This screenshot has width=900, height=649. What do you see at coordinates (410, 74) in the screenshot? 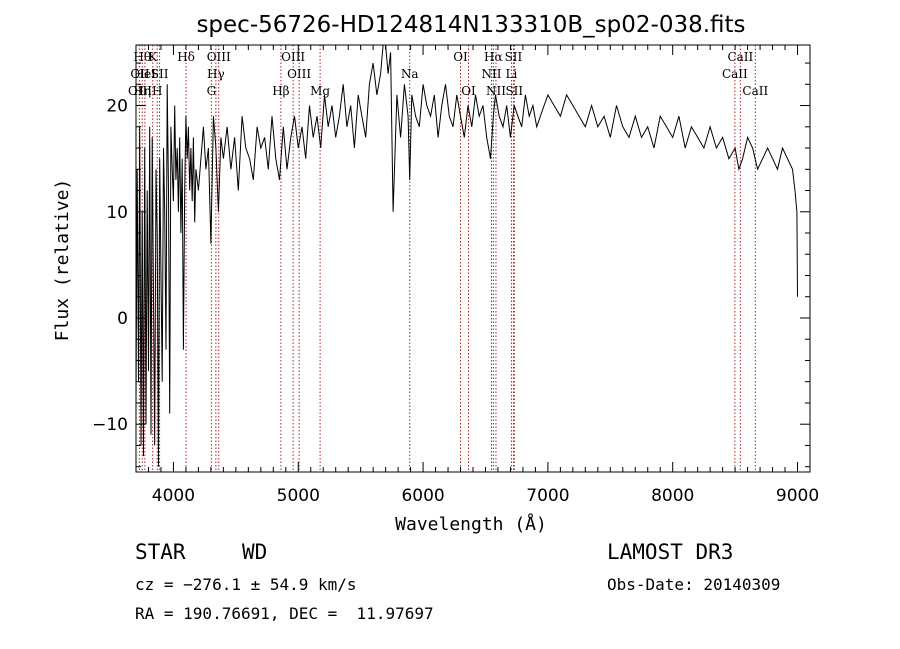
I see `line-id-label: Na` at bounding box center [410, 74].